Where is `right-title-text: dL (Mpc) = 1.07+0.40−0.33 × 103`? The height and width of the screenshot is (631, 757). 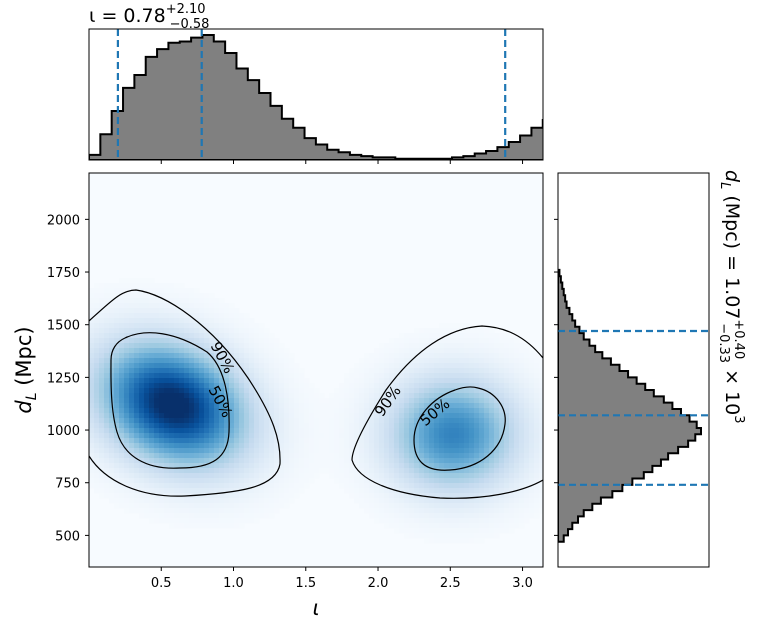
right-title-text: dL (Mpc) = 1.07+0.40−0.33 × 103 is located at coordinates (731, 297).